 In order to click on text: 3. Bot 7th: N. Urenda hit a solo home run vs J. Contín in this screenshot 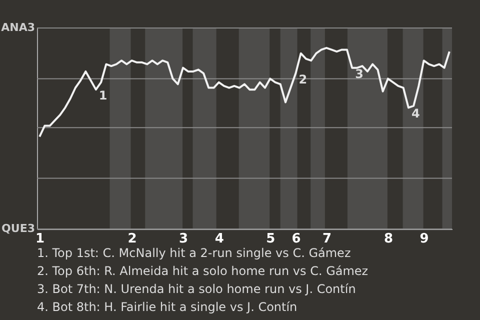, I will do `click(196, 289)`.